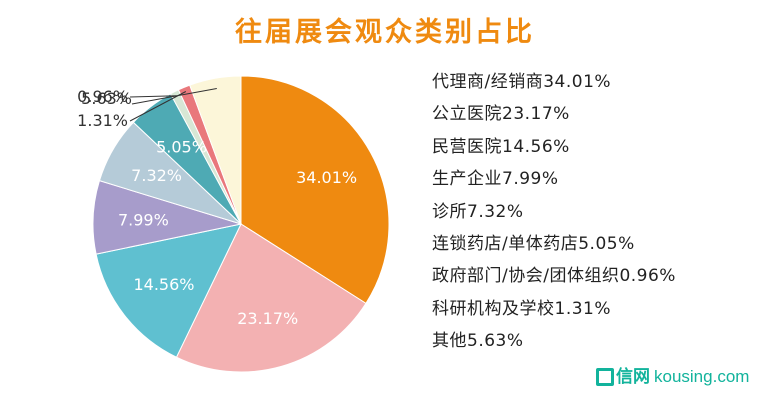 Image resolution: width=770 pixels, height=400 pixels. Describe the element at coordinates (106, 98) in the screenshot. I see `slice-label: 5.63%` at that location.